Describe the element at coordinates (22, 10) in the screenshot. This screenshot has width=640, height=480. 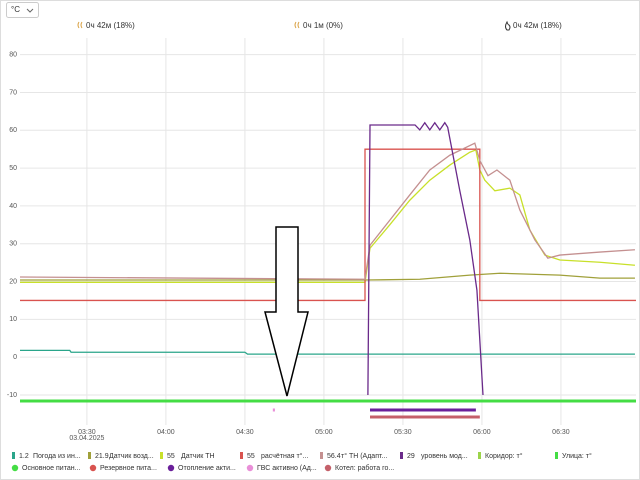
I see `unit-dropdown` at that location.